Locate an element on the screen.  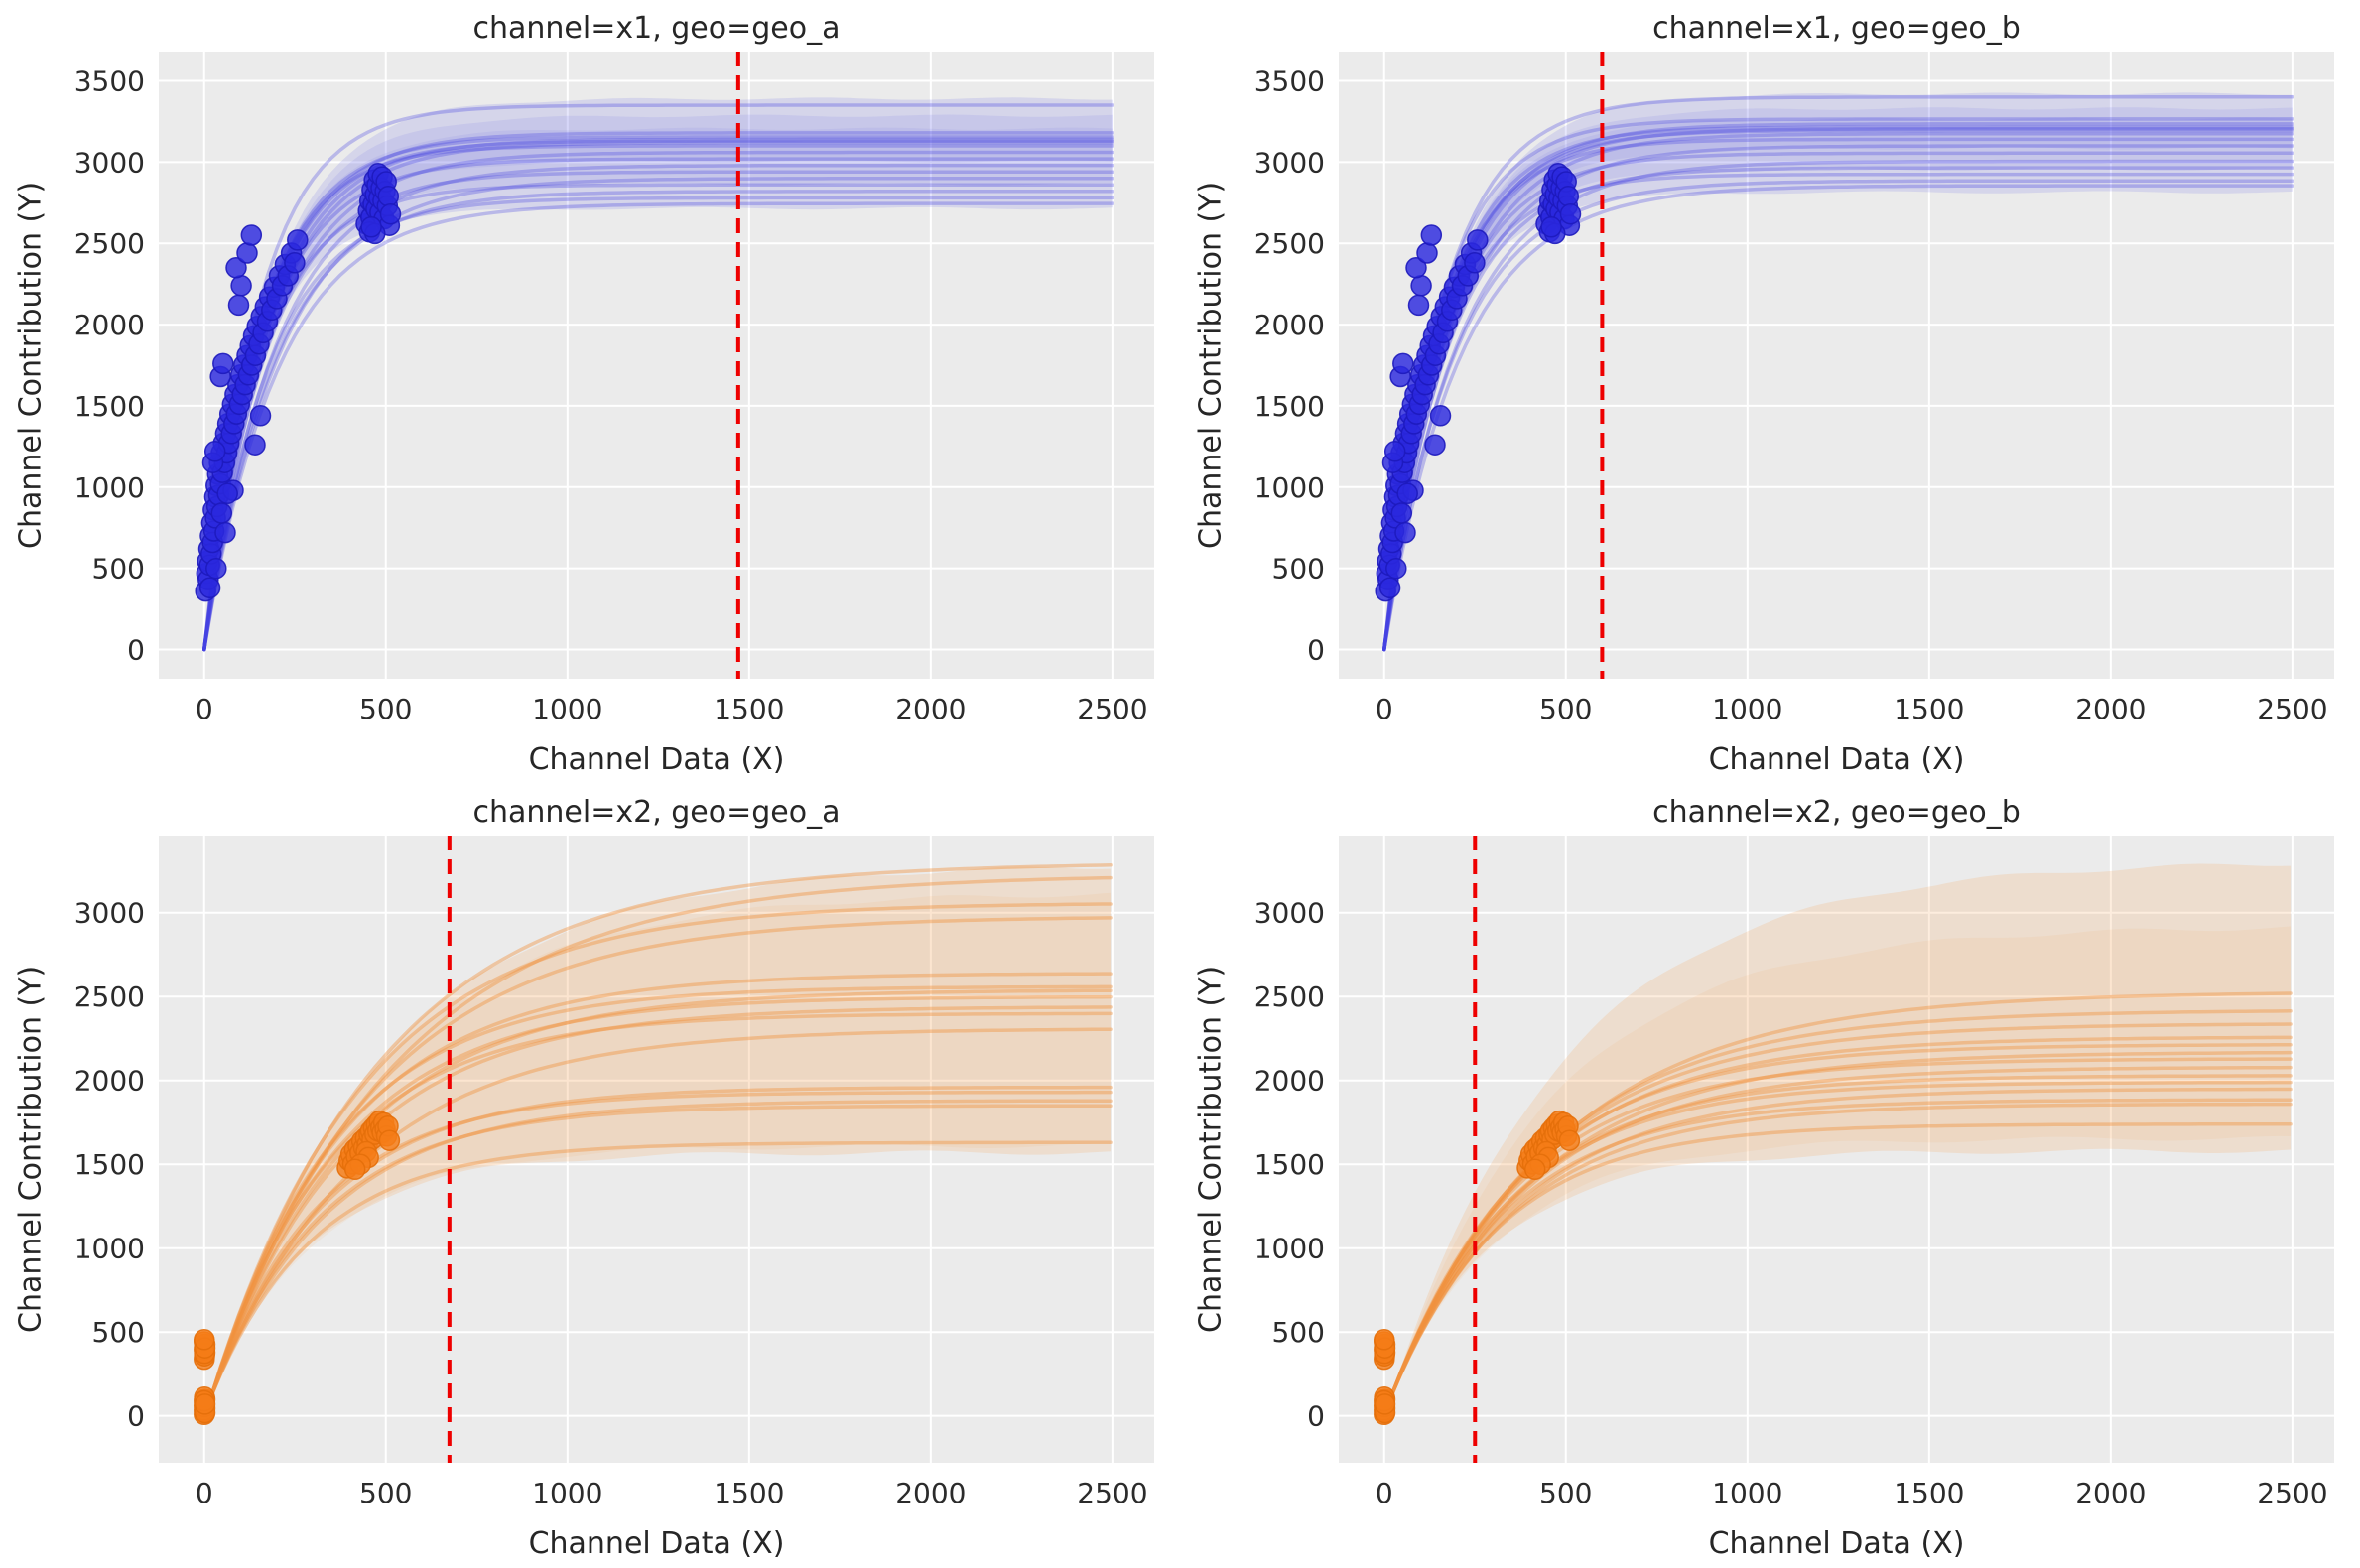
y-tick-label: 3500 is located at coordinates (1289, 81).